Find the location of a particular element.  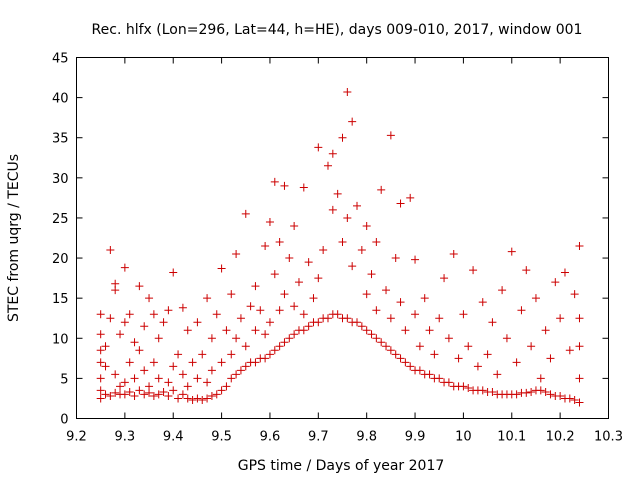

x-tick-label: 9.3 is located at coordinates (125, 437).